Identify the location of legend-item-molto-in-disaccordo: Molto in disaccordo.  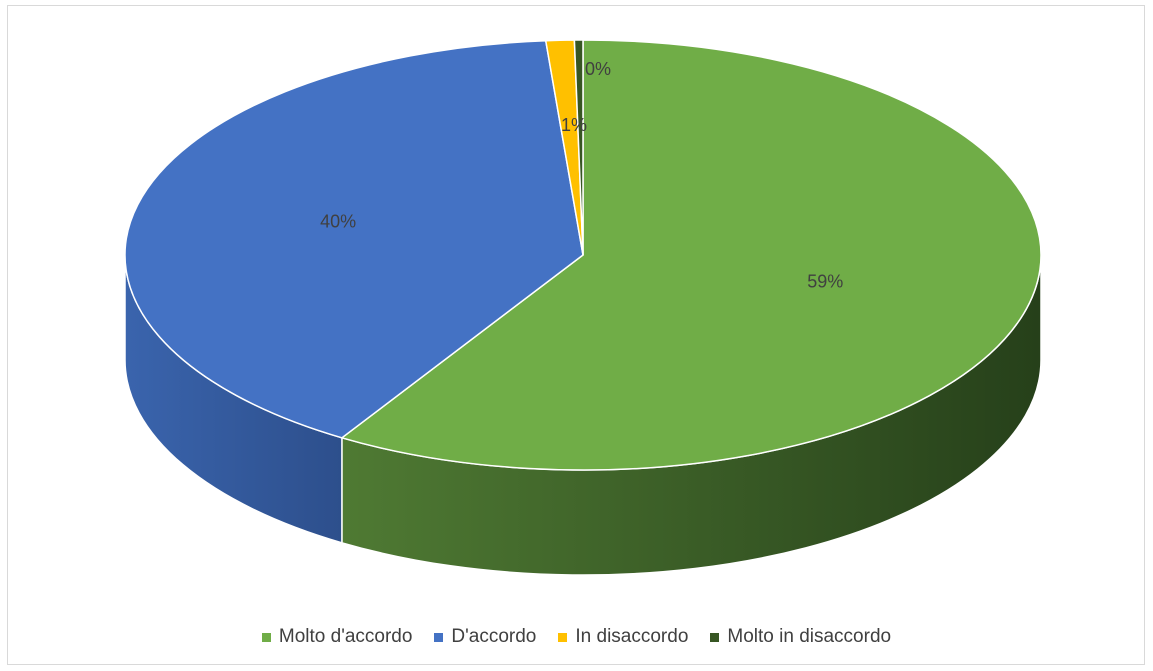
(800, 637).